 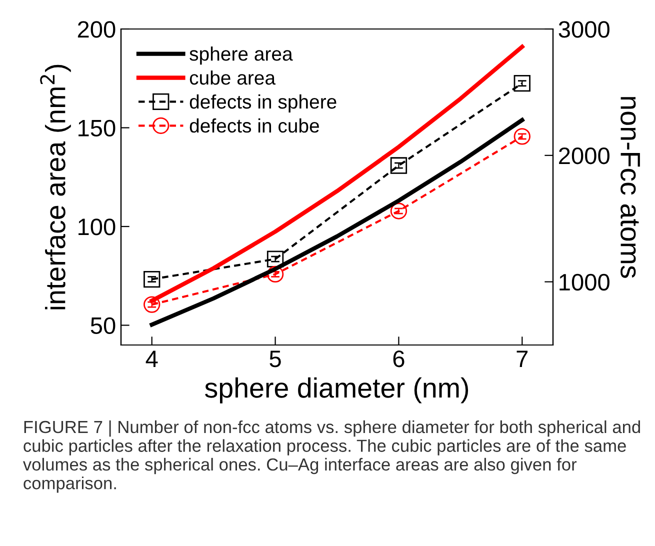 What do you see at coordinates (55, 187) in the screenshot?
I see `y-axis-title: interface area (nm$^{2}$)` at bounding box center [55, 187].